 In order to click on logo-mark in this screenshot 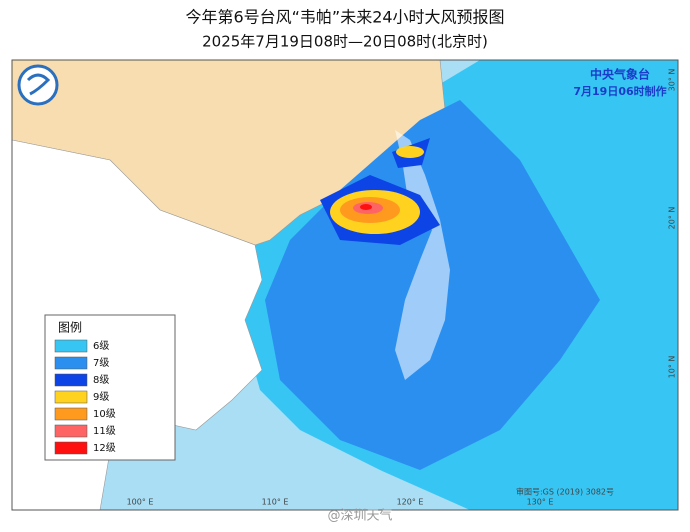, I will do `click(38, 84)`.